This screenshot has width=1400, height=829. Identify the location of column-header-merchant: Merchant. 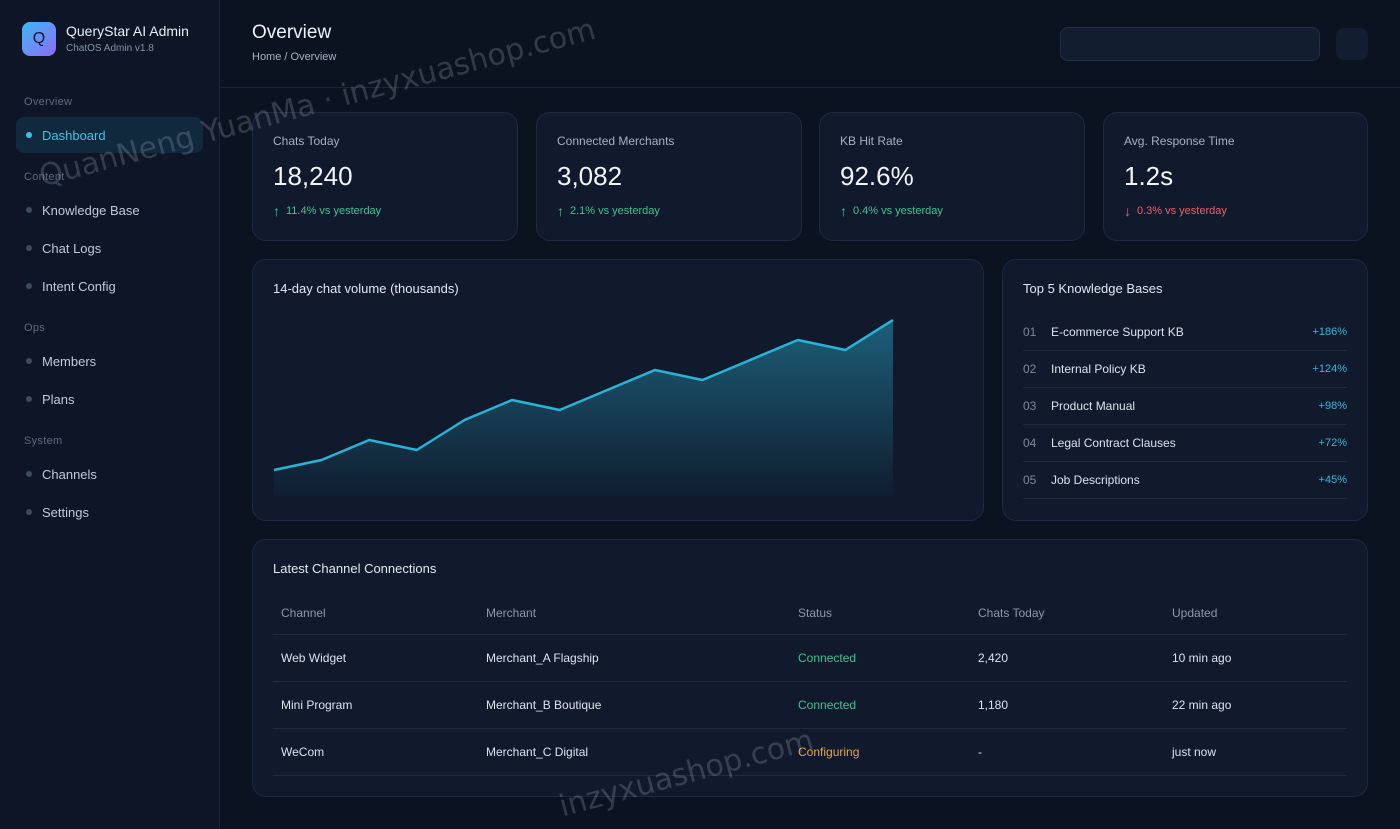
(511, 613).